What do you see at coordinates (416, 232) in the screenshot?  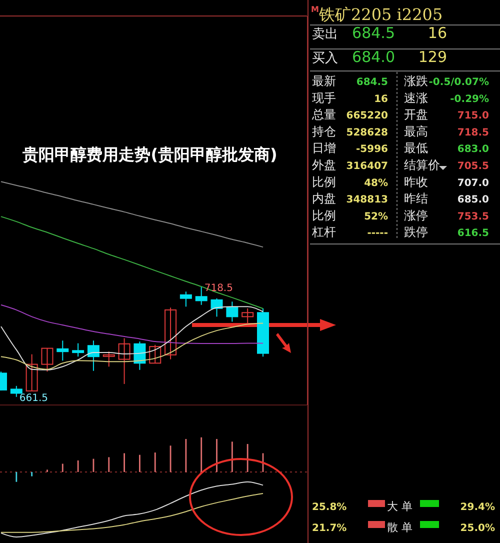 I see `text: 跌停` at bounding box center [416, 232].